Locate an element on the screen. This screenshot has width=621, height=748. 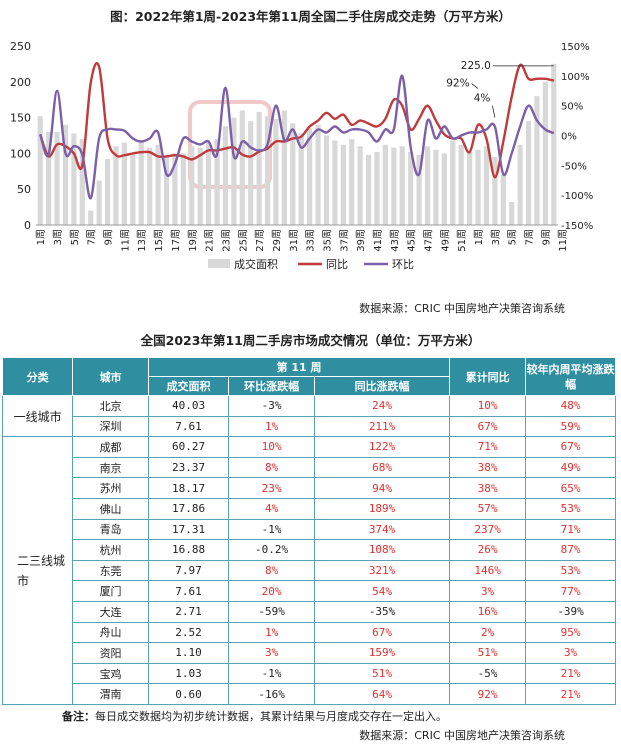
x-tick-label: 9周 is located at coordinates (109, 237).